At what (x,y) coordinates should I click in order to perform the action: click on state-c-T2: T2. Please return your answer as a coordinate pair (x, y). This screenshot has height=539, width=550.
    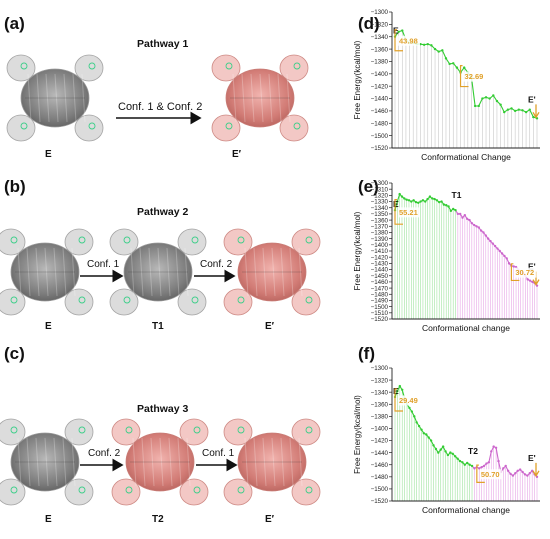
    Looking at the image, I should click on (158, 519).